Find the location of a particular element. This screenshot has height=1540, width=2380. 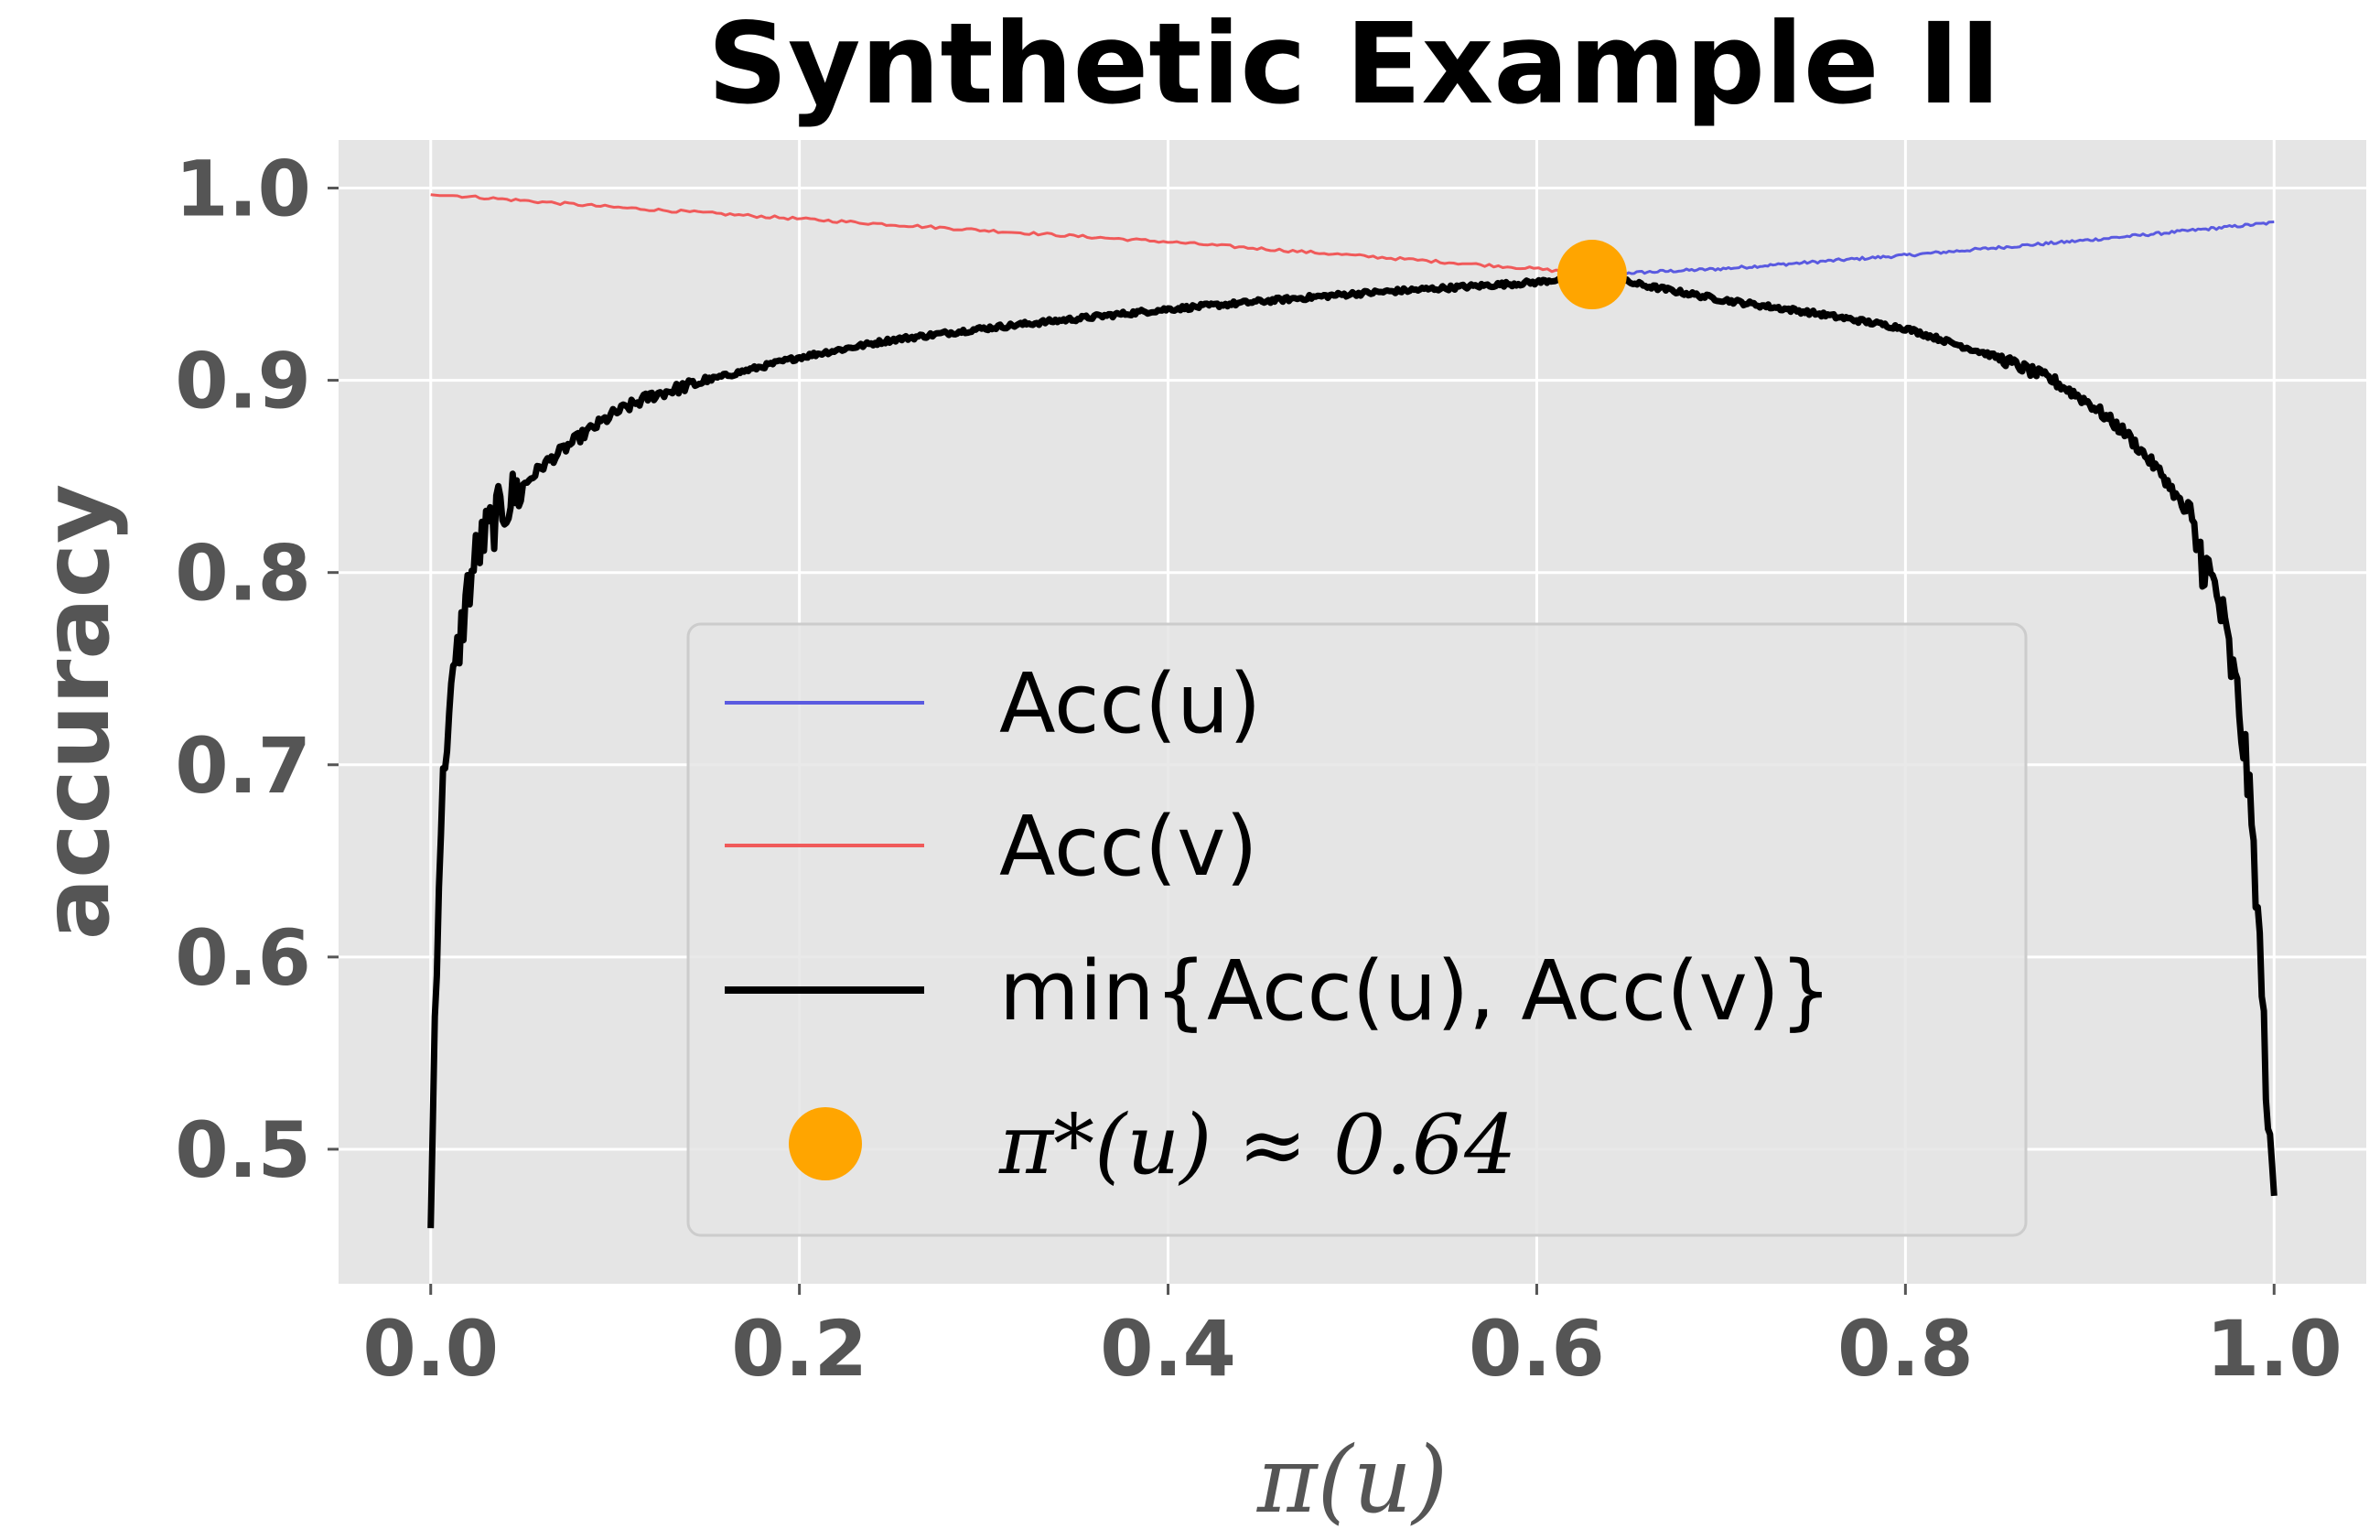

x-tick-label: 0.0 is located at coordinates (430, 1349).